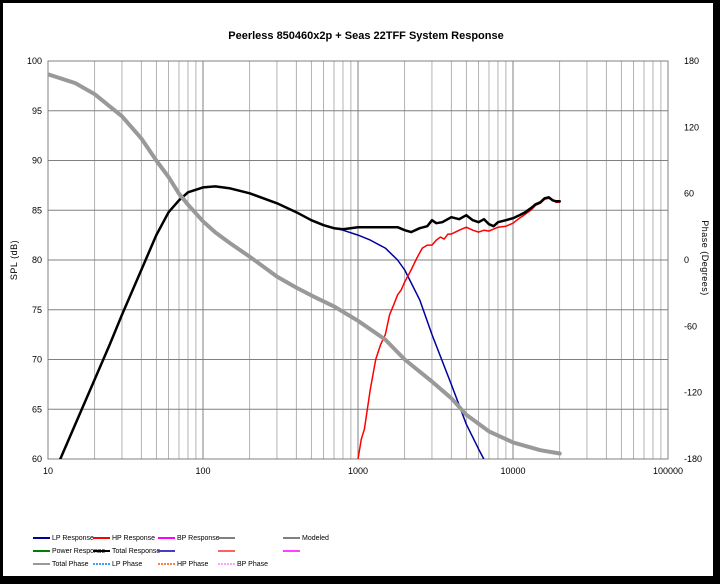  What do you see at coordinates (252, 564) in the screenshot?
I see `legend-label: BP Phase` at bounding box center [252, 564].